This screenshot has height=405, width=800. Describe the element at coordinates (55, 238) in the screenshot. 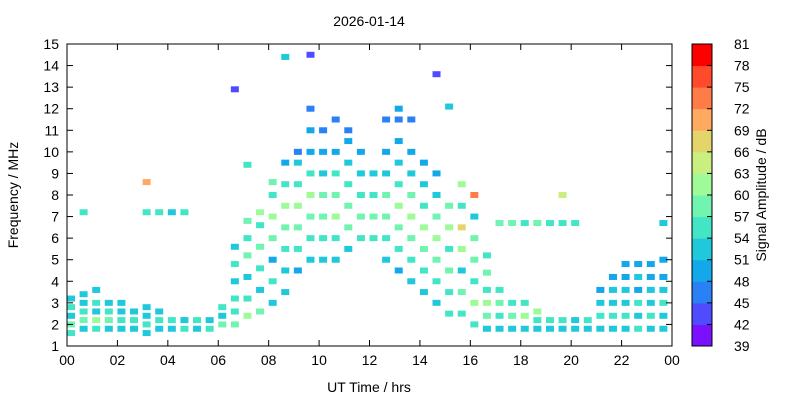

I see `y-tick-label: 6` at that location.